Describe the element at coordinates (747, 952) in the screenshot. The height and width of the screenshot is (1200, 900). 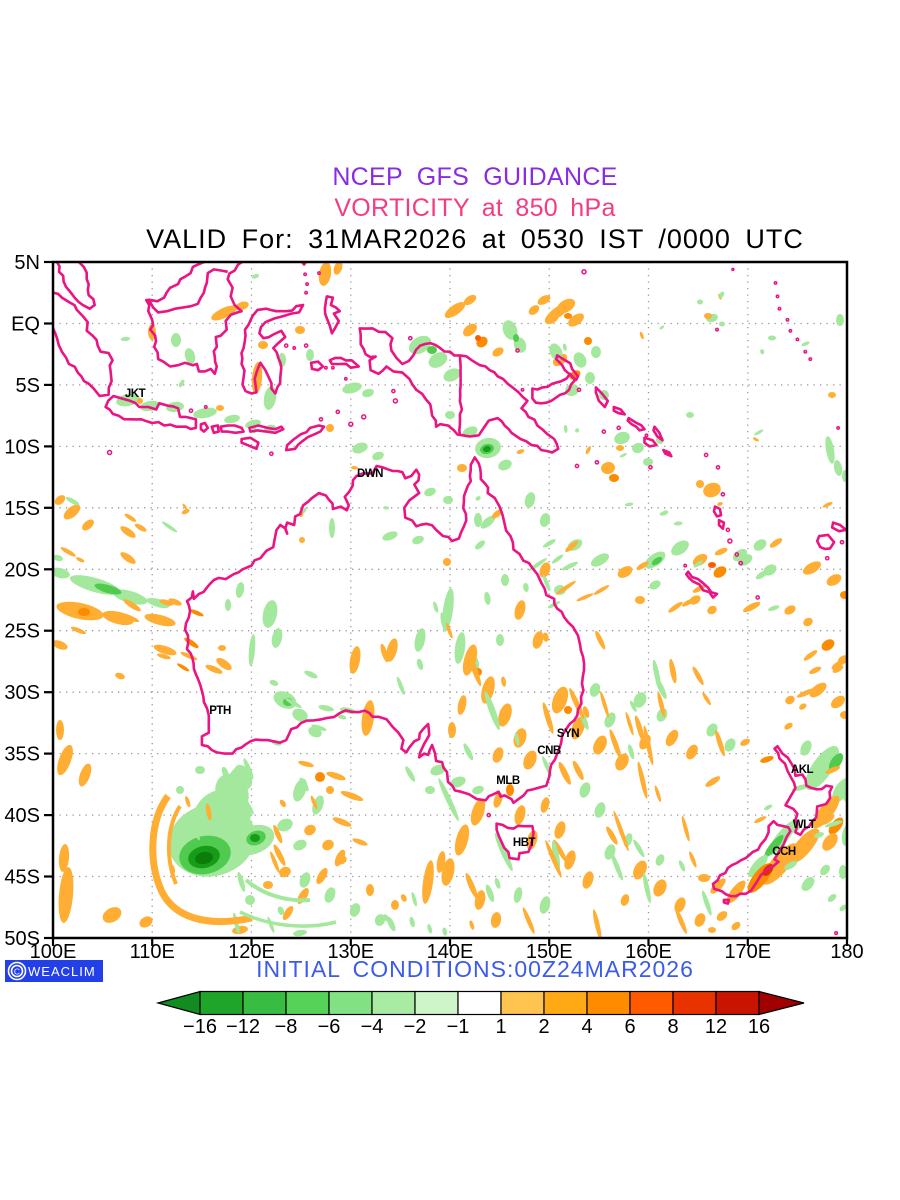
I see `svg-text: 170E` at that location.